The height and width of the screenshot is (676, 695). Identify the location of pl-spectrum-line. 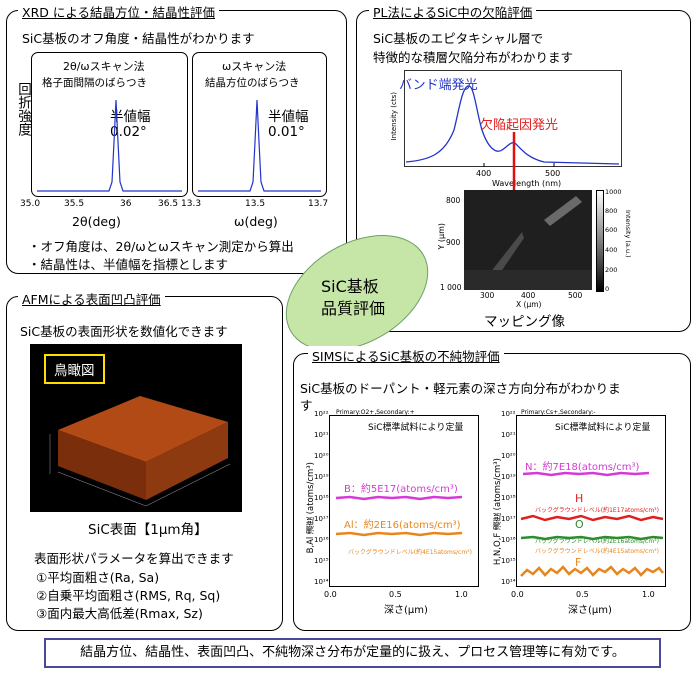
(512, 125).